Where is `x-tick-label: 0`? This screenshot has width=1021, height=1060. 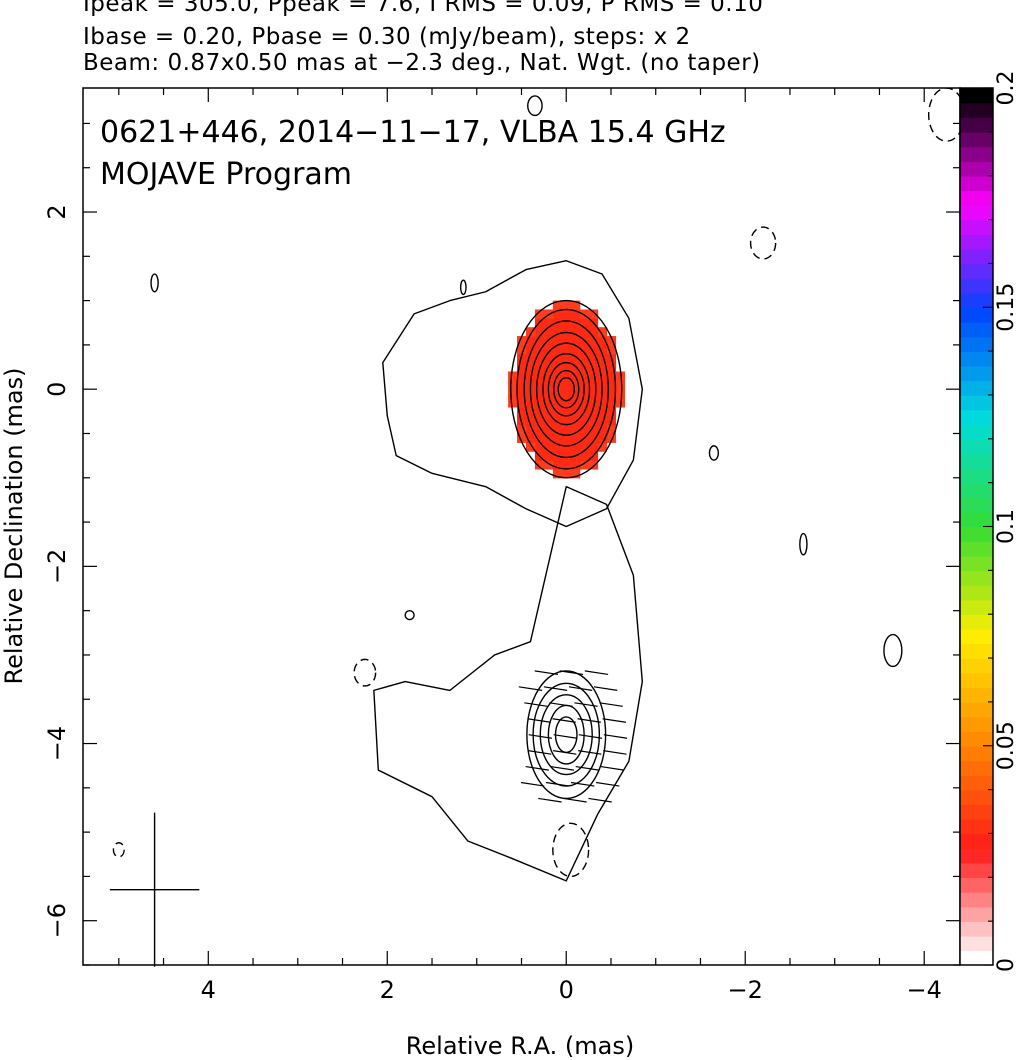 x-tick-label: 0 is located at coordinates (566, 990).